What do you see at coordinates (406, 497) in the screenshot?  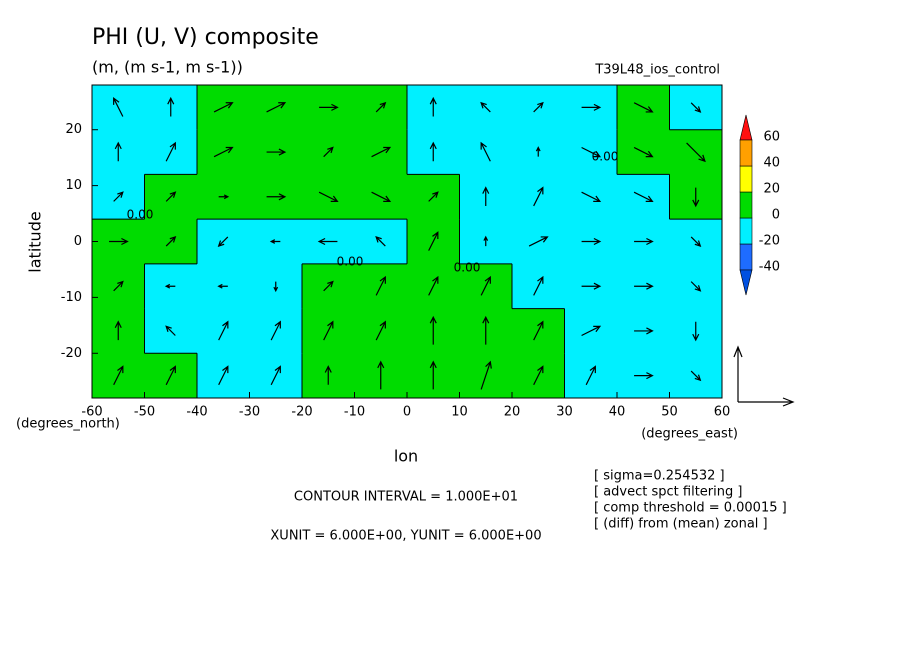 I see `contour-interval: CONTOUR INTERVAL = 1.000E+01` at bounding box center [406, 497].